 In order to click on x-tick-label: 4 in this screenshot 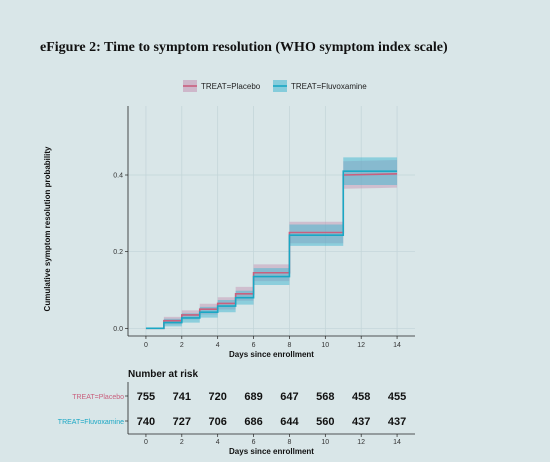, I will do `click(218, 345)`.